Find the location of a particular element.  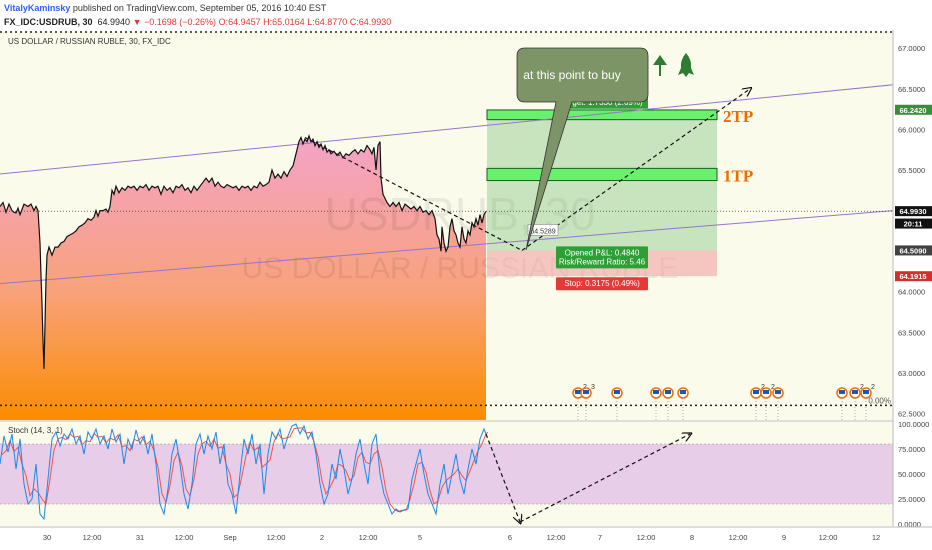

event-count: 3 is located at coordinates (593, 387).